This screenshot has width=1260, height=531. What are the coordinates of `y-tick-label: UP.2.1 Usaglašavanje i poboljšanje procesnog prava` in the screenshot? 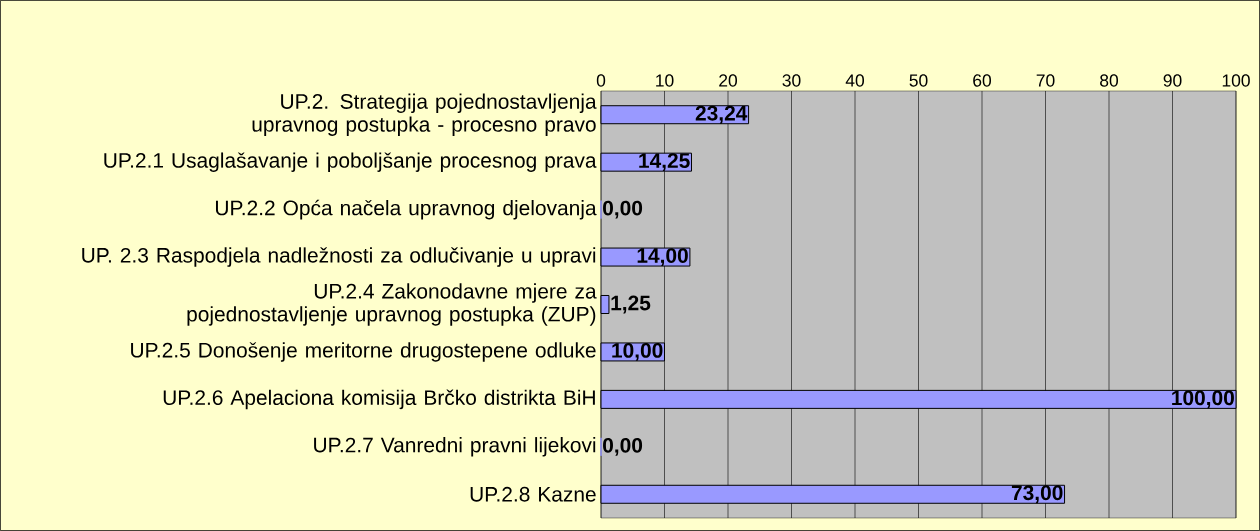 It's located at (350, 162).